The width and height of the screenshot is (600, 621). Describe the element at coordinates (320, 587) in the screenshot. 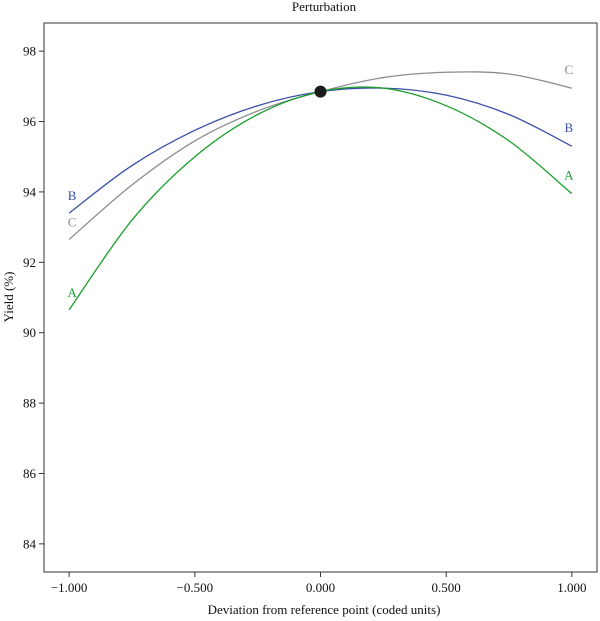

I see `x-tick-label: 0.000` at that location.